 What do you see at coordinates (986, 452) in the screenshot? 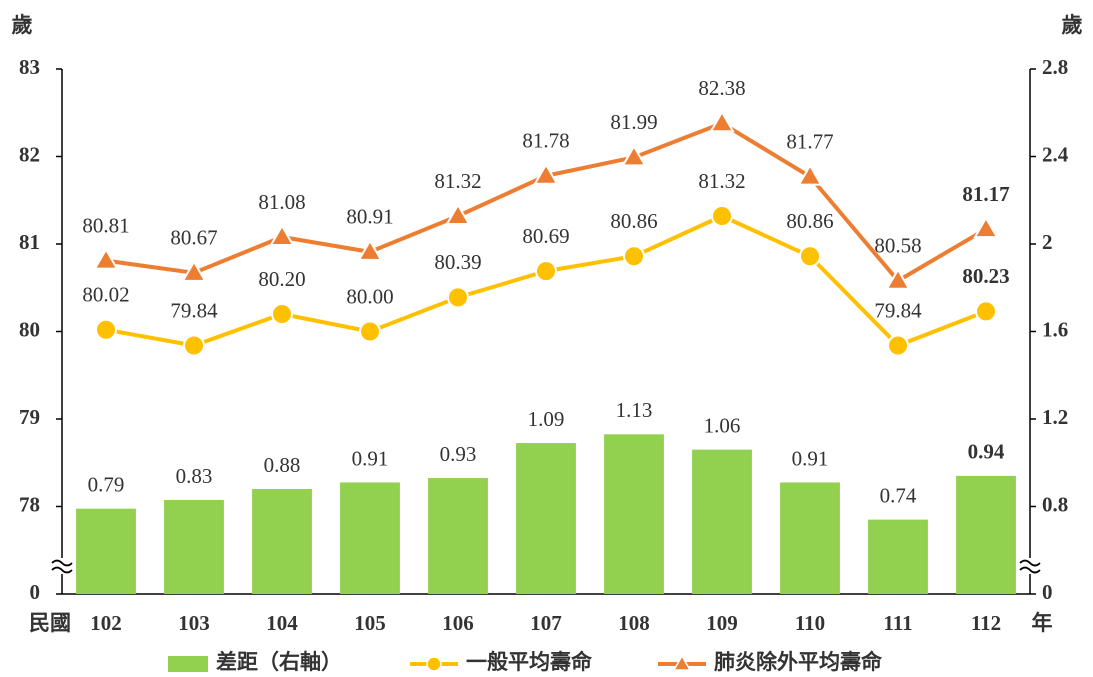
I see `bar-label: 0.94` at bounding box center [986, 452].